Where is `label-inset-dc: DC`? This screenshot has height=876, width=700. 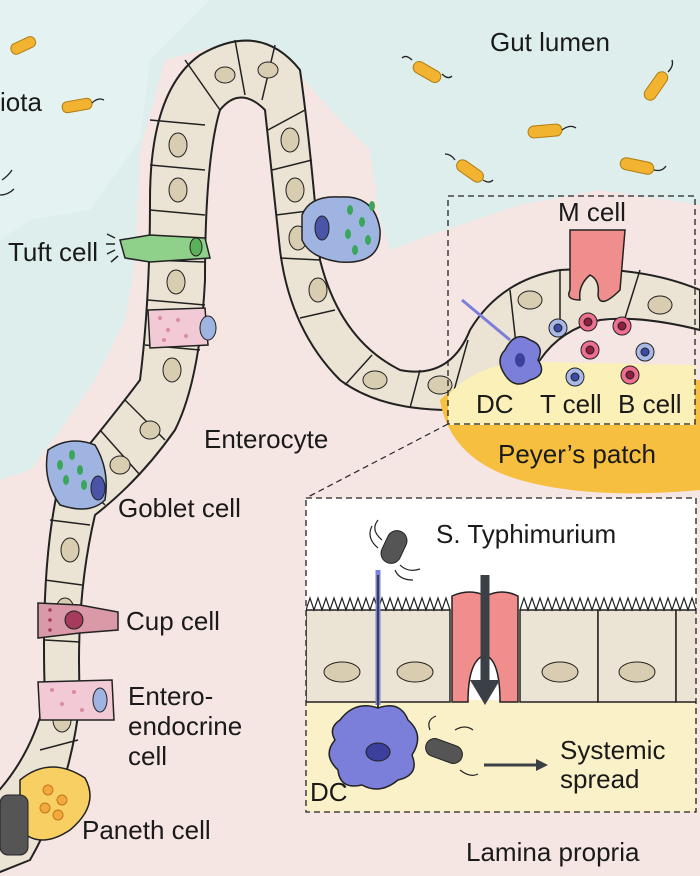 label-inset-dc: DC is located at coordinates (329, 792).